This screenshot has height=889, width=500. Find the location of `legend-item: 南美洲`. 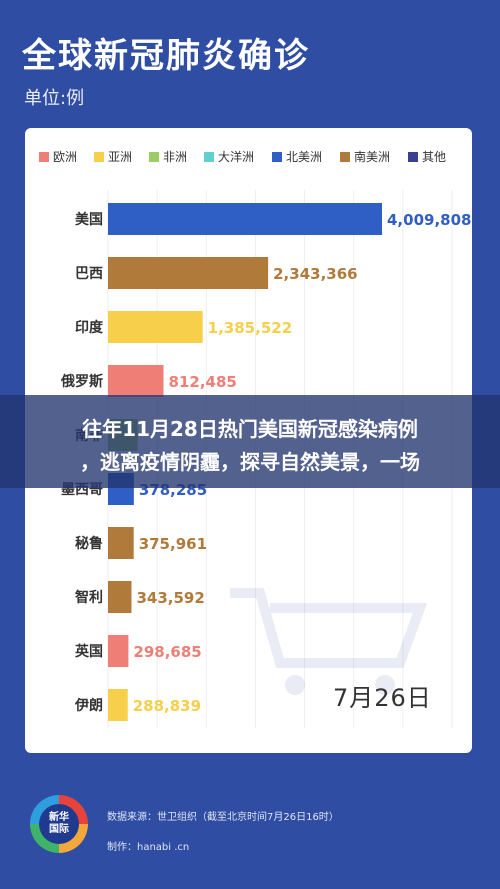

legend-item: 南美洲 is located at coordinates (365, 156).